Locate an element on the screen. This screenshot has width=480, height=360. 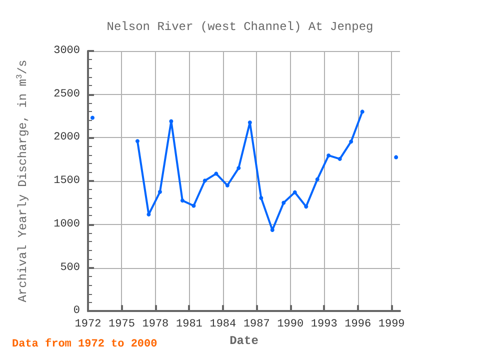
x-tick-label: 1984 is located at coordinates (223, 324).